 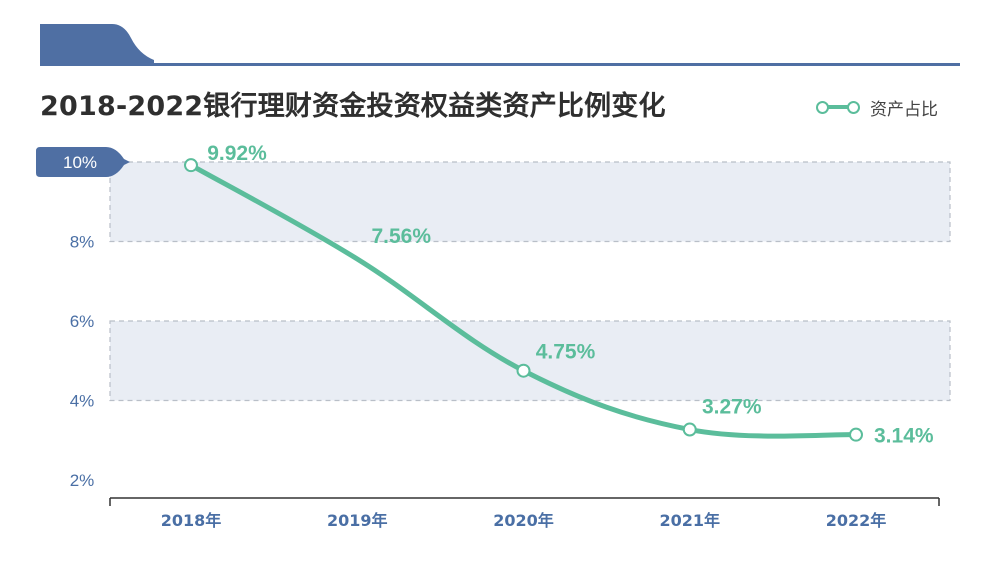 I want to click on xtick-label: 2019年, so click(x=357, y=520).